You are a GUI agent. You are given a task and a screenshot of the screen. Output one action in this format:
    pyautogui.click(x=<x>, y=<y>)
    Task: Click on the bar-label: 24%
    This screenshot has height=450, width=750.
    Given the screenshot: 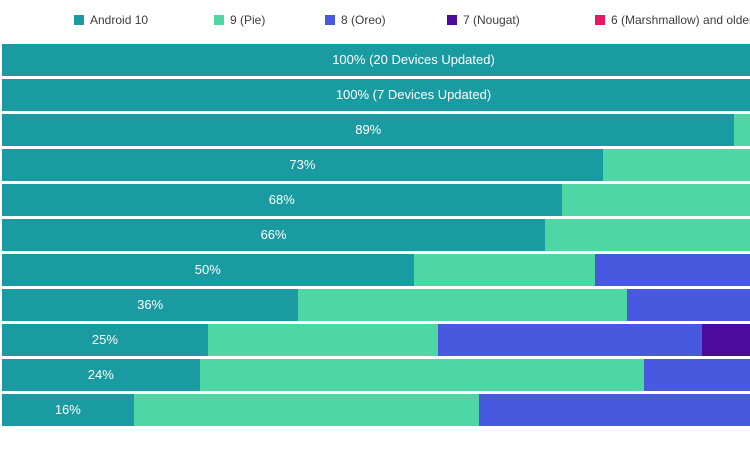 What is the action you would take?
    pyautogui.click(x=100, y=374)
    